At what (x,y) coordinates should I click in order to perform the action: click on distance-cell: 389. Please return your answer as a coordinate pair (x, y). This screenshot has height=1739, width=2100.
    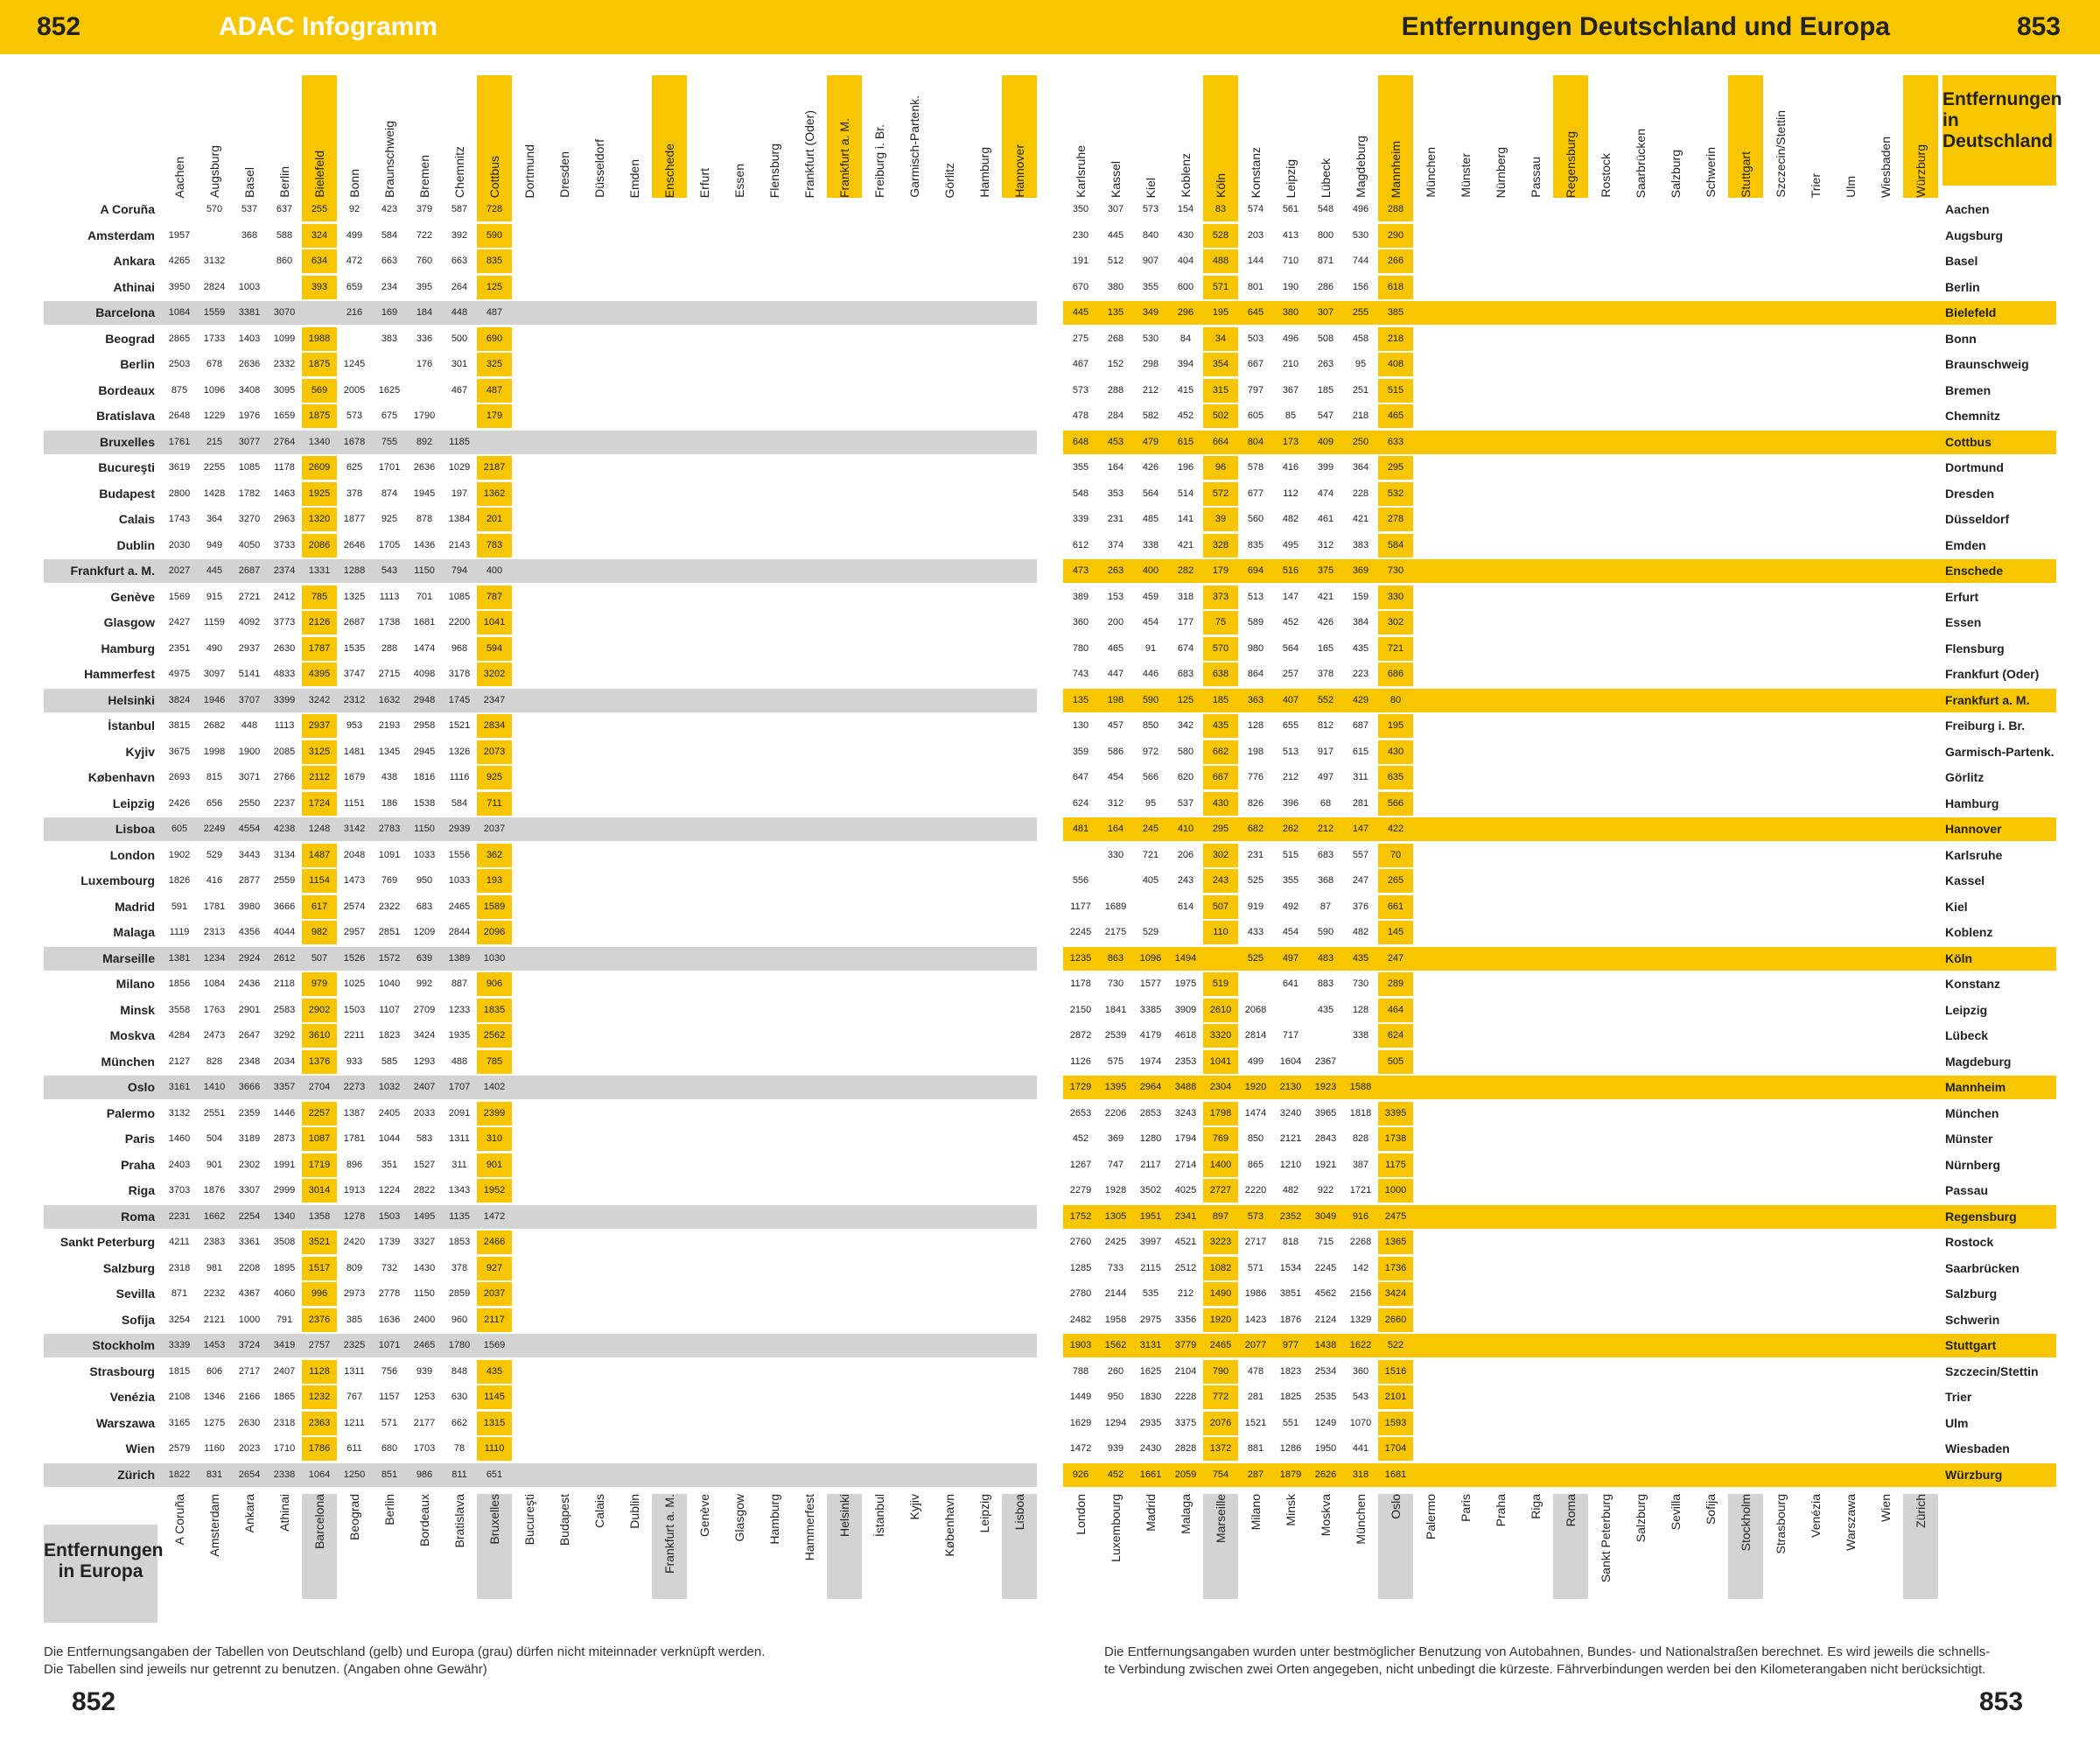
    Looking at the image, I should click on (1080, 596).